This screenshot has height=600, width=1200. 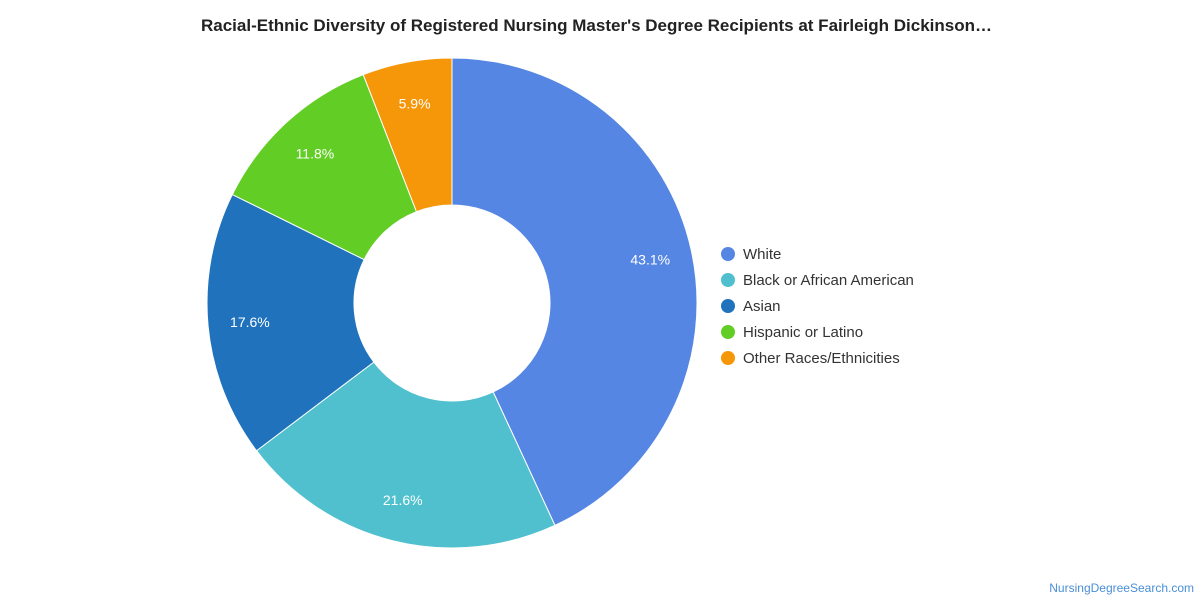 What do you see at coordinates (828, 280) in the screenshot?
I see `legend-label-black-or-african-american: Black or African American` at bounding box center [828, 280].